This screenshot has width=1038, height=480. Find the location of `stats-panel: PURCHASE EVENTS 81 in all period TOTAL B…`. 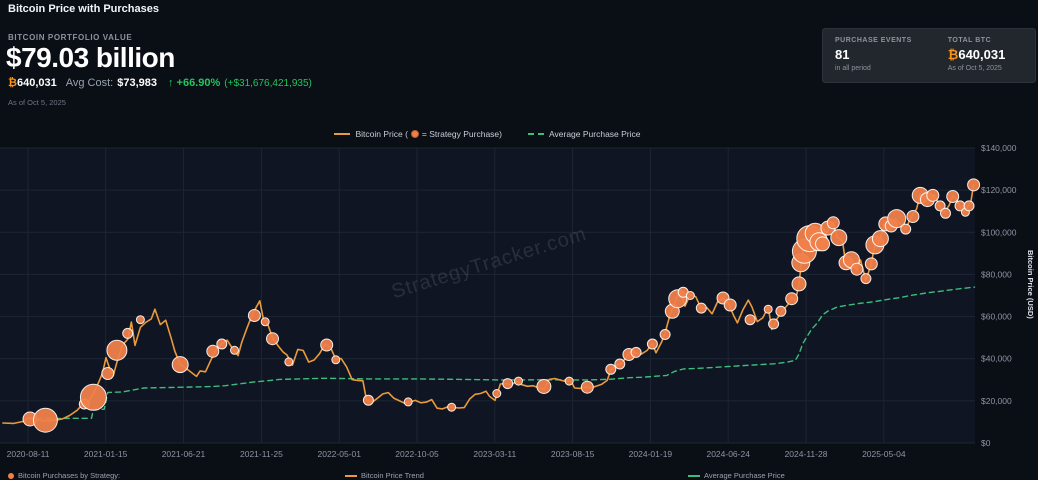

stats-panel: PURCHASE EVENTS 81 in all period TOTAL B… is located at coordinates (929, 55).